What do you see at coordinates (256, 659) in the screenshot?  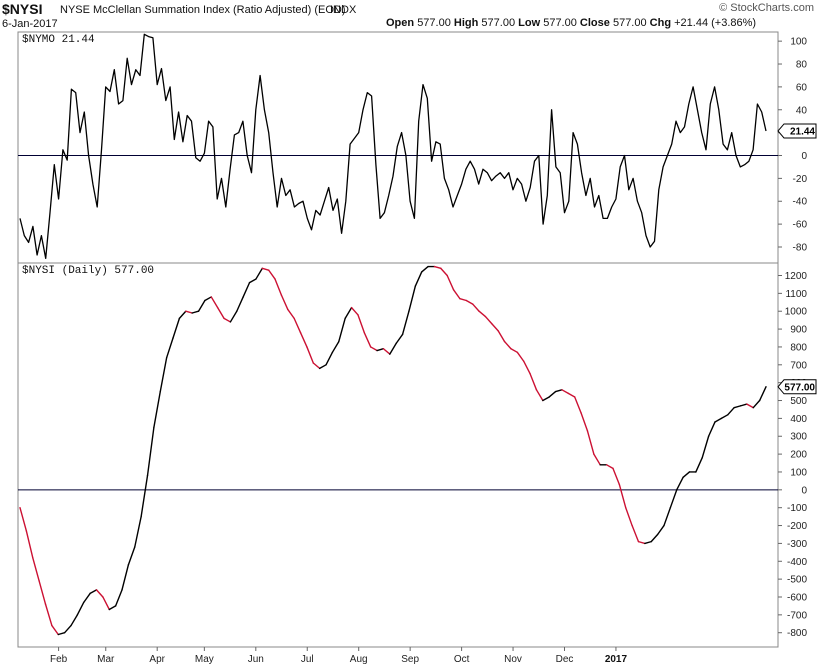 I see `x-tick-label: Jun` at bounding box center [256, 659].